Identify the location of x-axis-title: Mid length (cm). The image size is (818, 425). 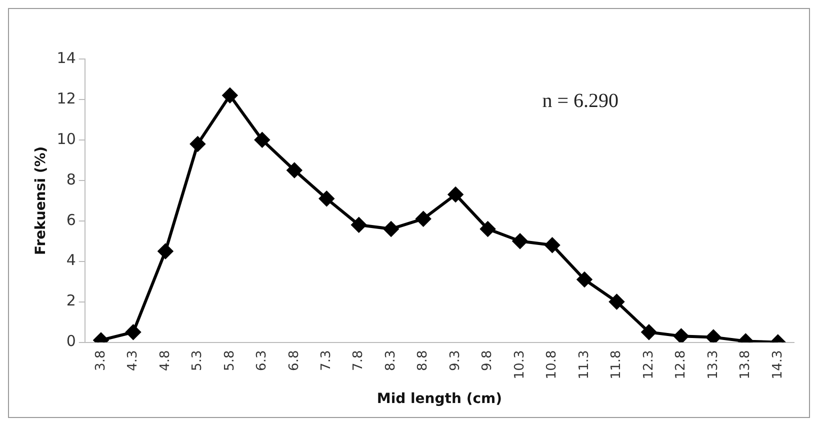
(439, 399).